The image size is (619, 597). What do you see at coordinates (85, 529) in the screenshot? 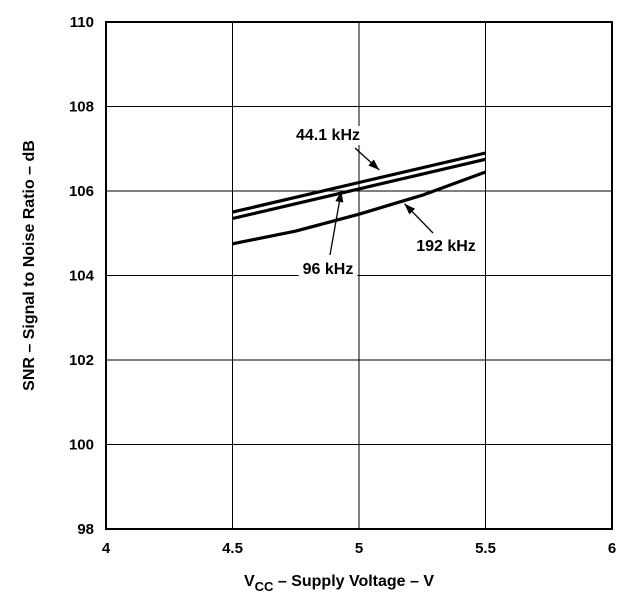
I see `y-tick-label: 98` at bounding box center [85, 529].